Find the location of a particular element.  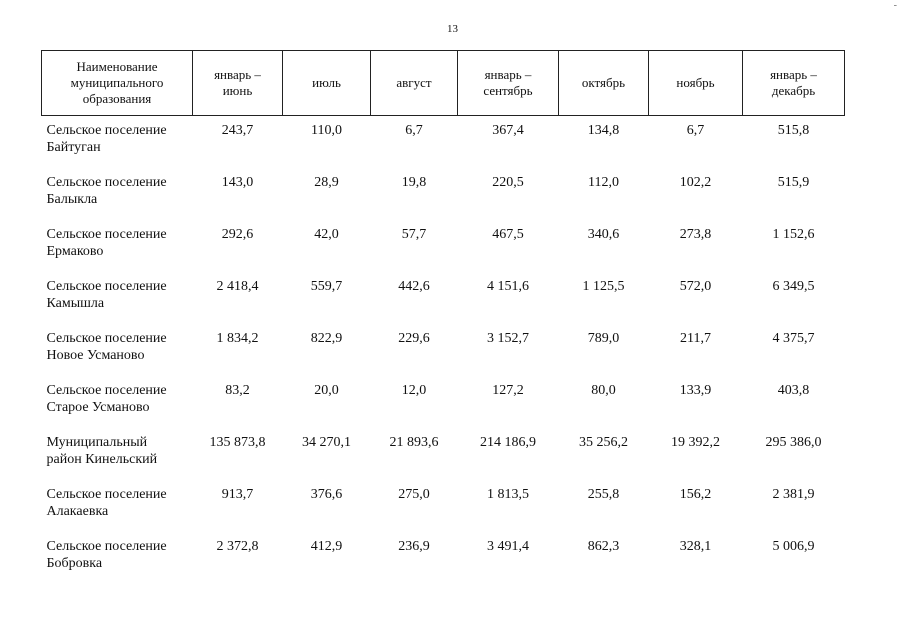

municipality-name-cell: Сельское поселение Алакаевка is located at coordinates (117, 506).